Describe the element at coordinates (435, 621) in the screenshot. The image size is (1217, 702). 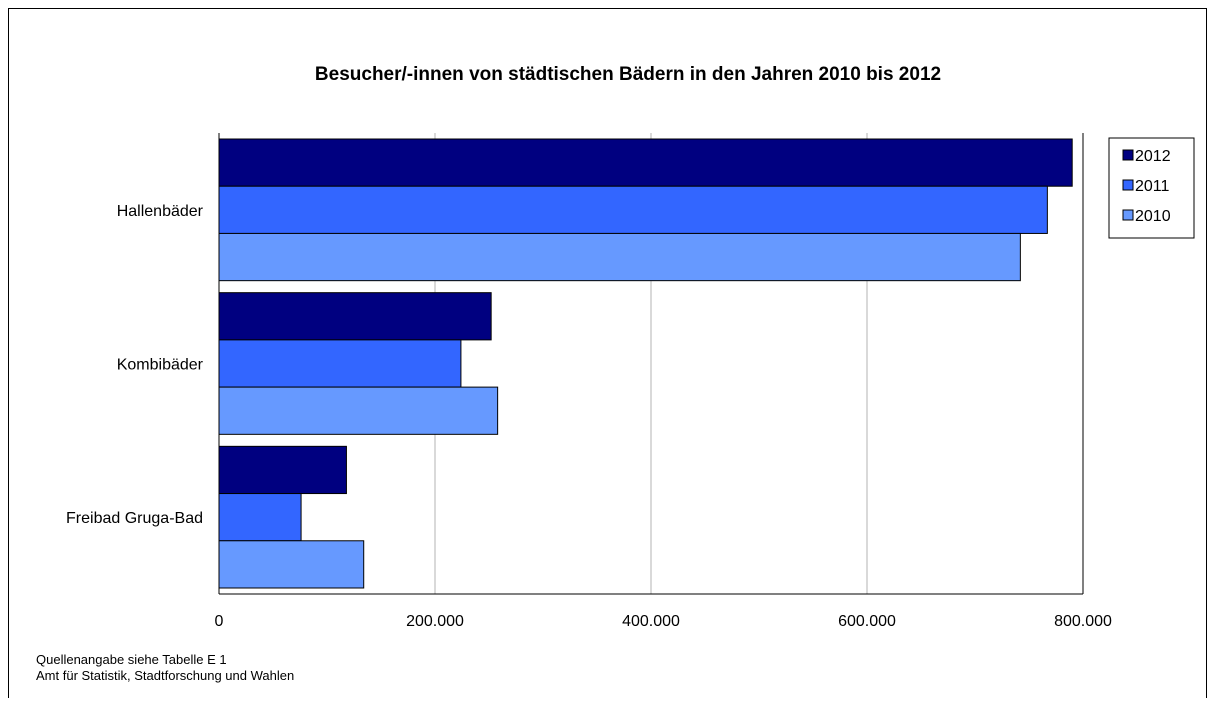
I see `x-tick-label-1: 200.000` at that location.